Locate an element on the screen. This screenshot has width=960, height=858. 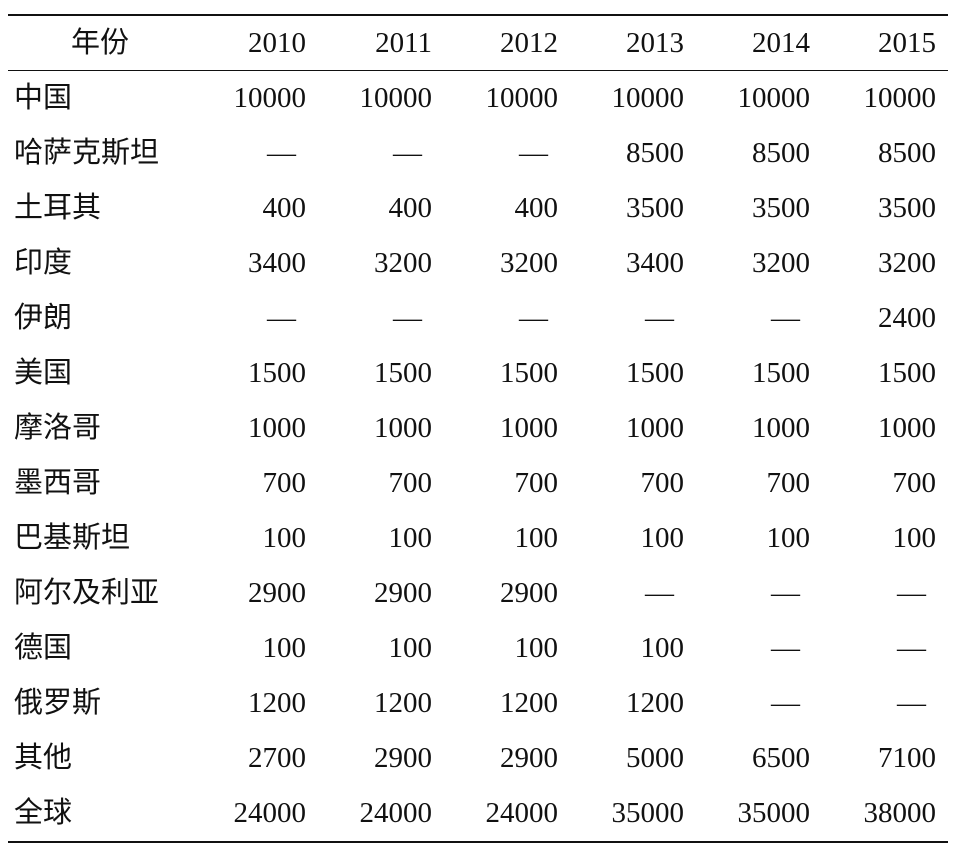
table-cell: 6500 is located at coordinates (781, 758).